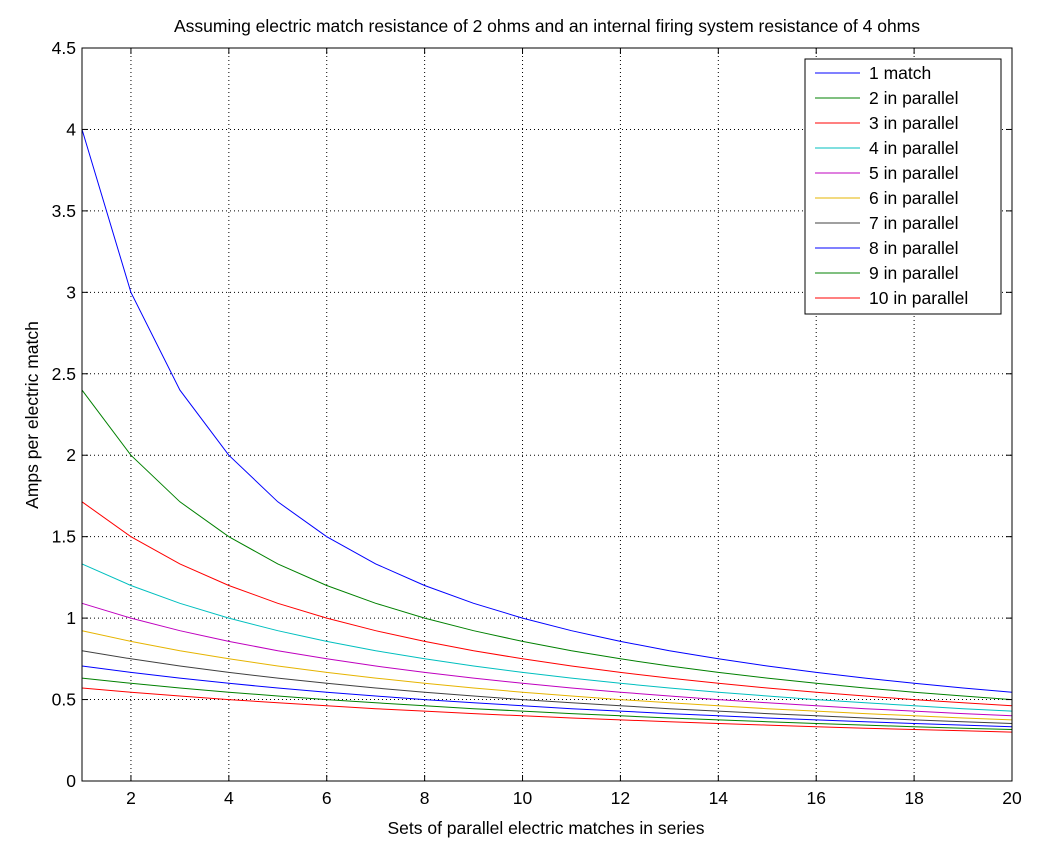 The width and height of the screenshot is (1043, 853). Describe the element at coordinates (620, 798) in the screenshot. I see `x-tick-label: 12` at that location.